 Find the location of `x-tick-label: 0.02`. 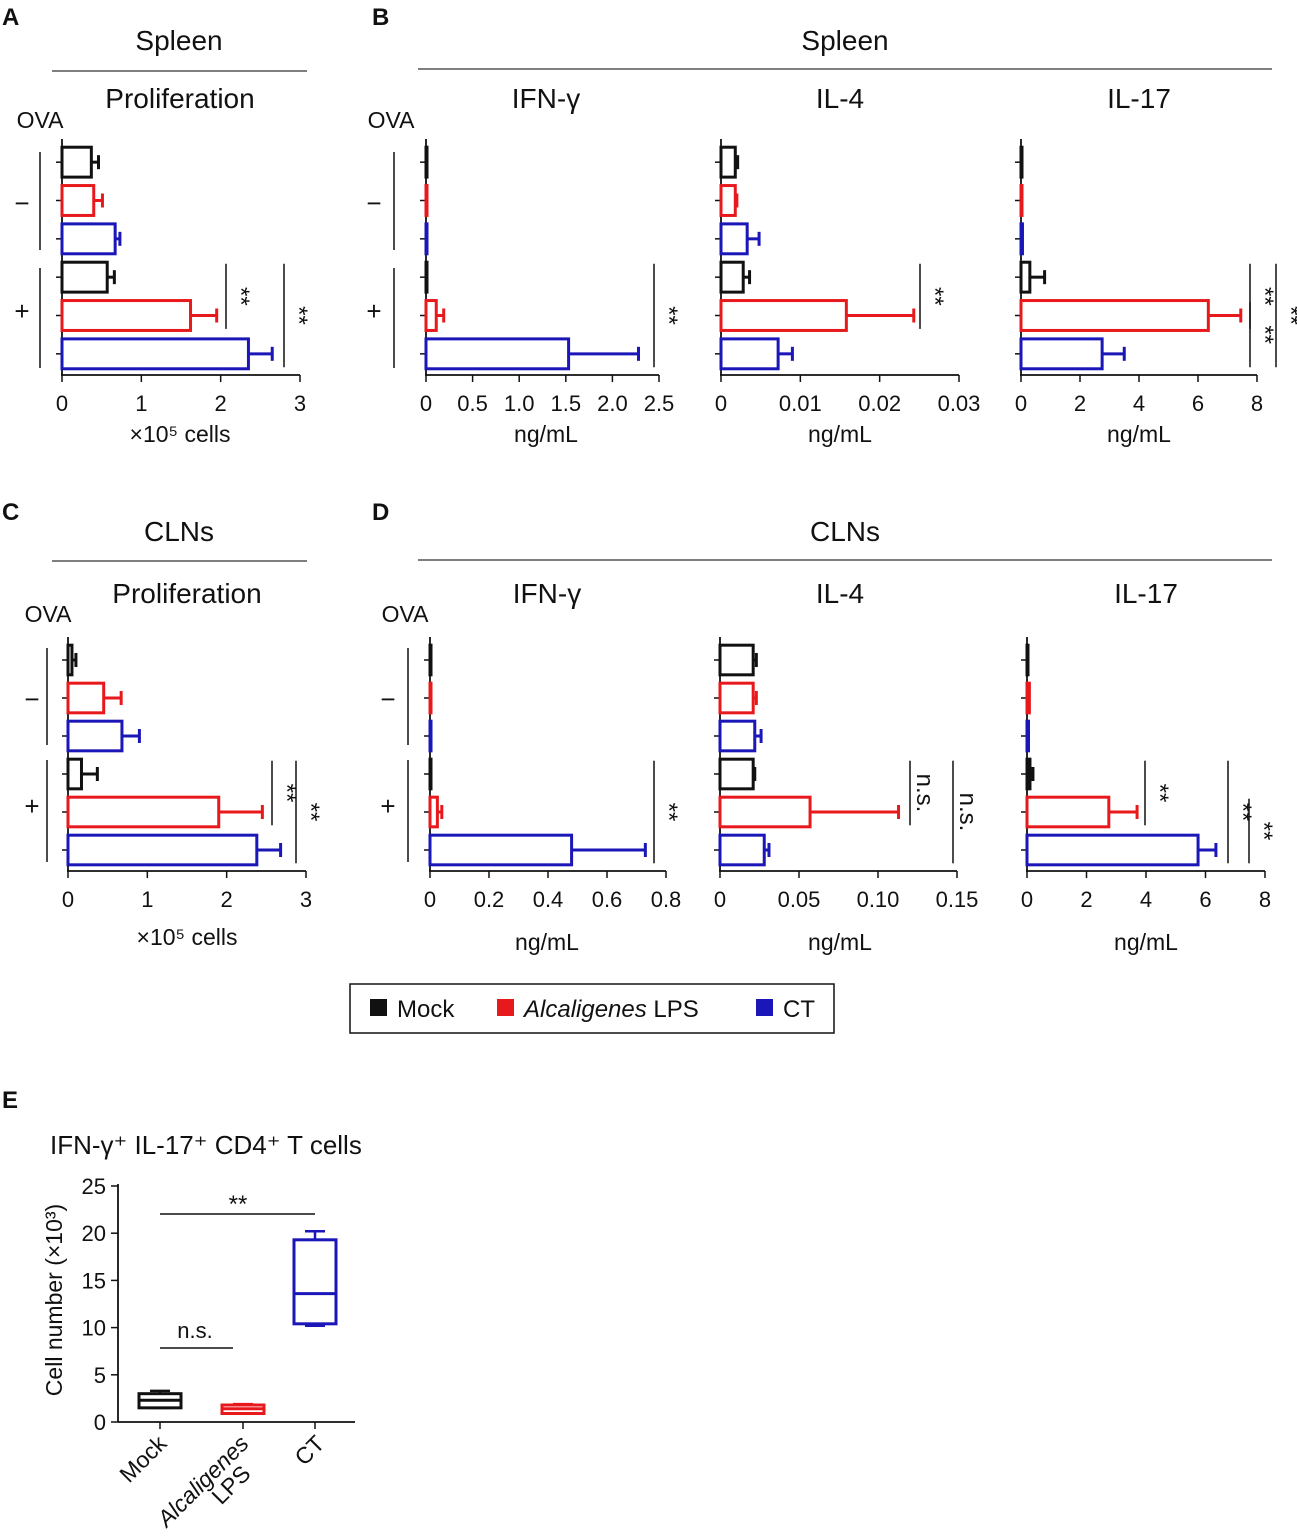

x-tick-label: 0.02 is located at coordinates (879, 403).